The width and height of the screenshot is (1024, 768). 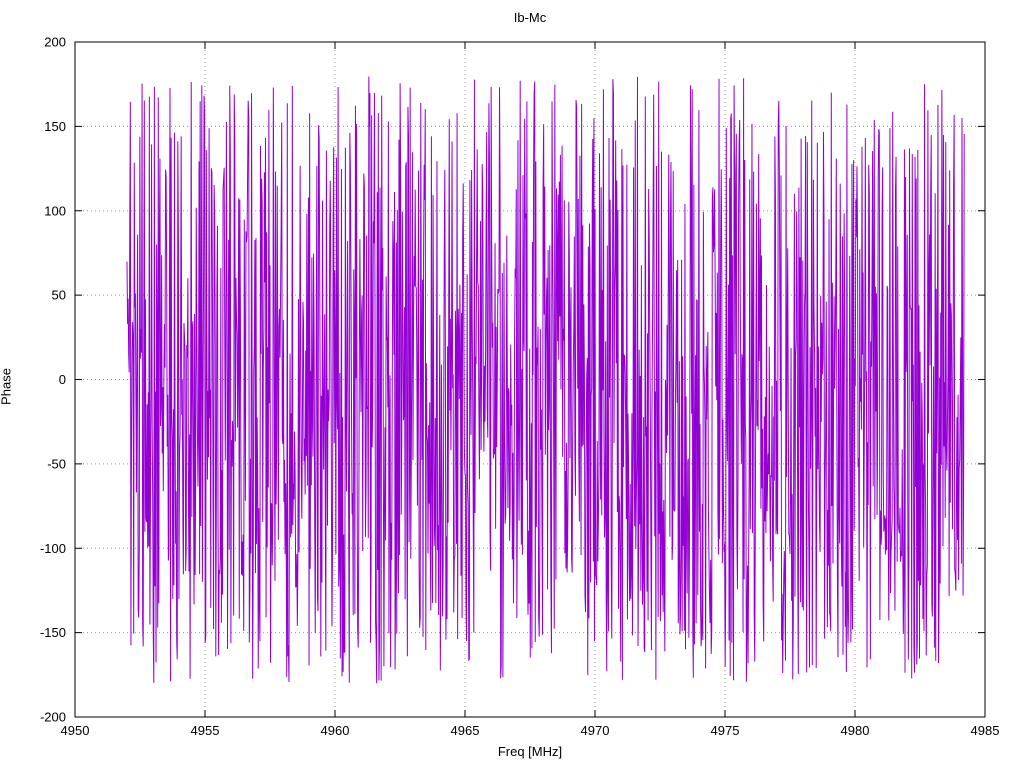 I want to click on y-tick-label: -100, so click(x=53, y=548).